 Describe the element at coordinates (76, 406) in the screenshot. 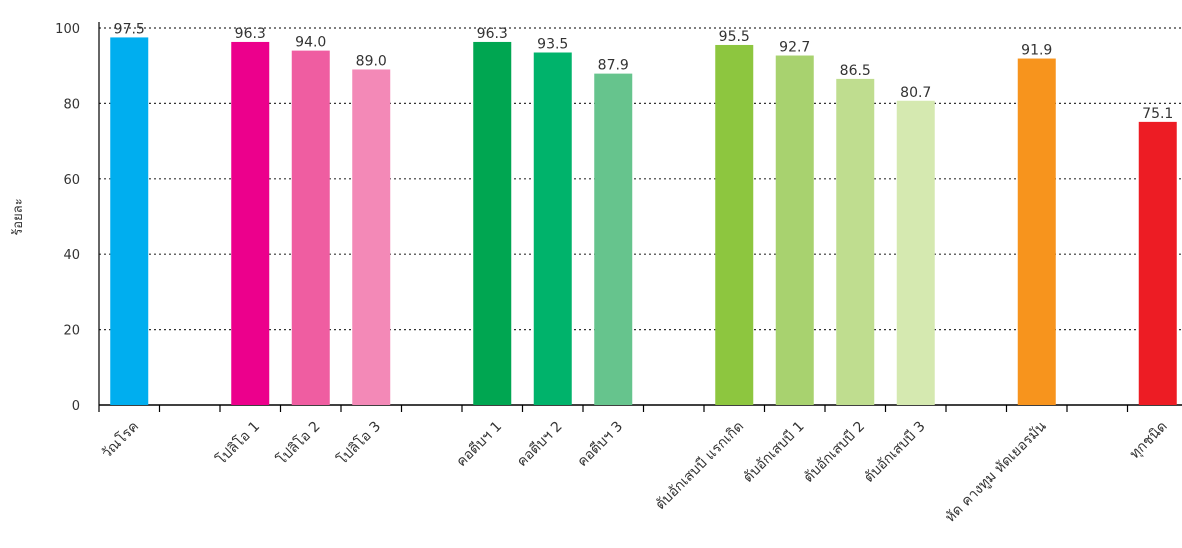

I see `y-tick-label: 0` at that location.